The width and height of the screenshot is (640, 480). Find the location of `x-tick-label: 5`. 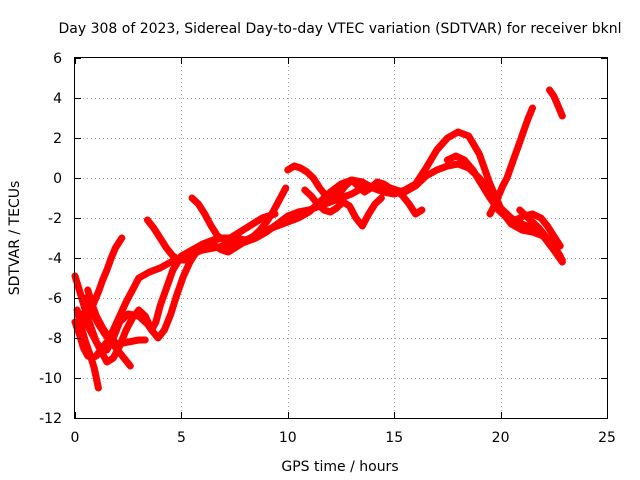

x-tick-label: 5 is located at coordinates (181, 438).